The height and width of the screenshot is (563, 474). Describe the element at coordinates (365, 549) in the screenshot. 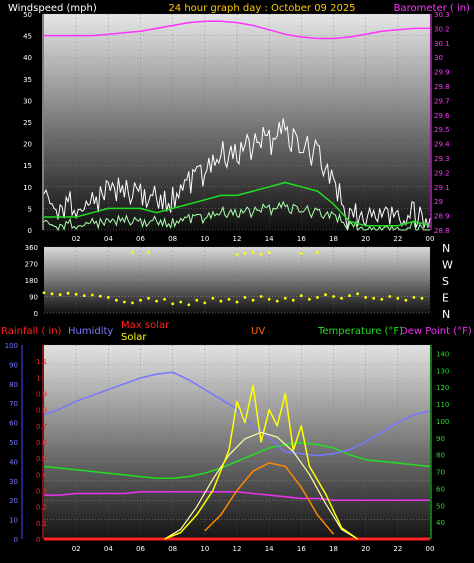

I see `time-tick-label: 20` at that location.